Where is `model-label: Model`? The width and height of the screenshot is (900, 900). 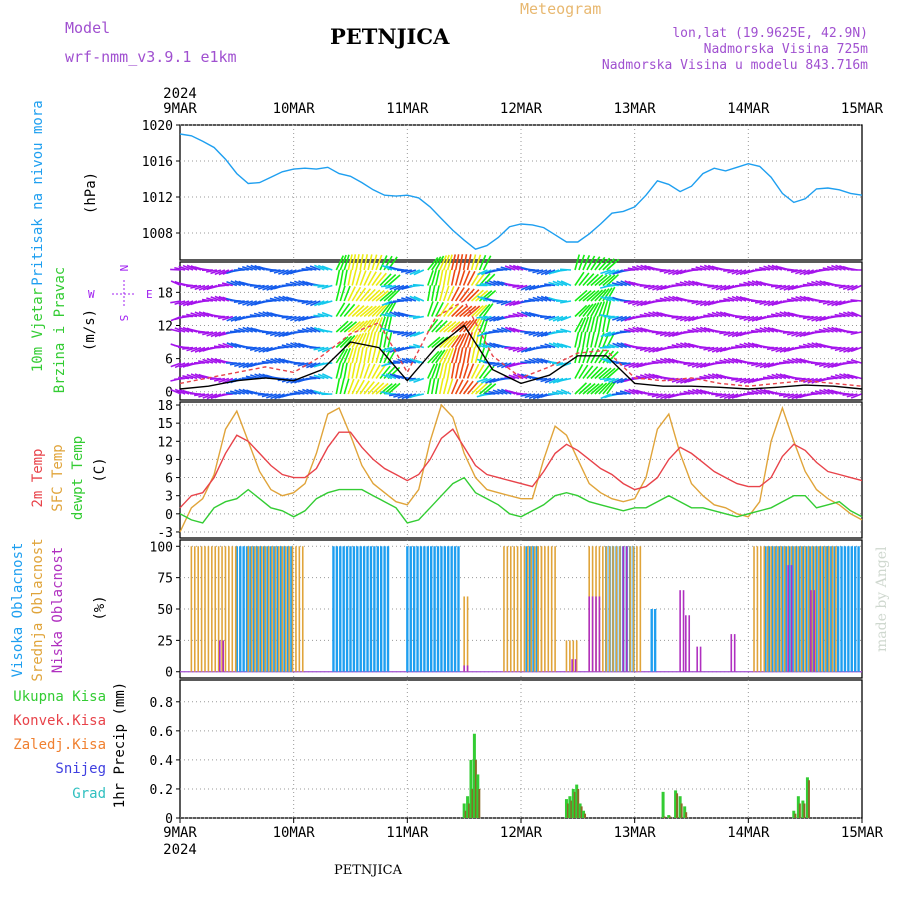
model-label: Model is located at coordinates (88, 28).